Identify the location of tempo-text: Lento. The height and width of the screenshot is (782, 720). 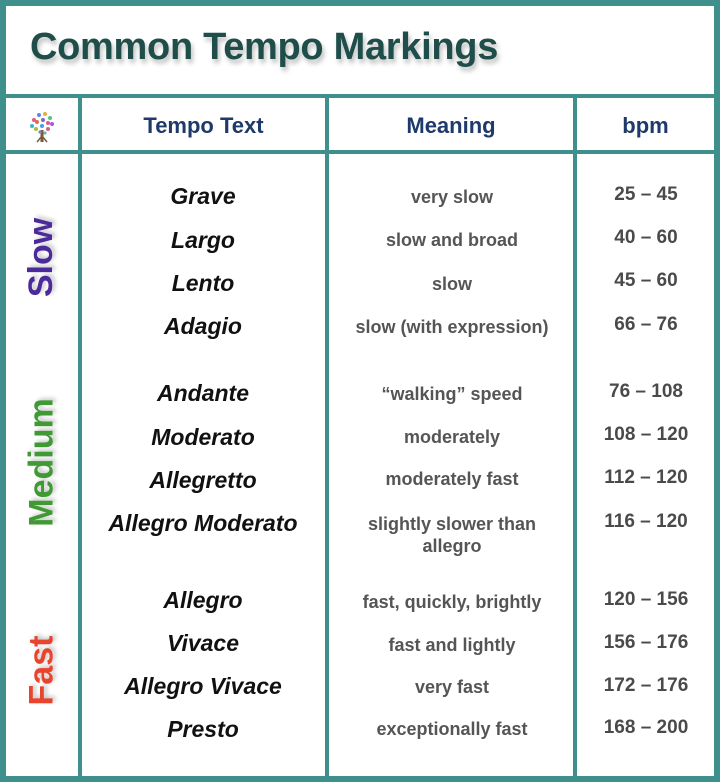
(203, 283).